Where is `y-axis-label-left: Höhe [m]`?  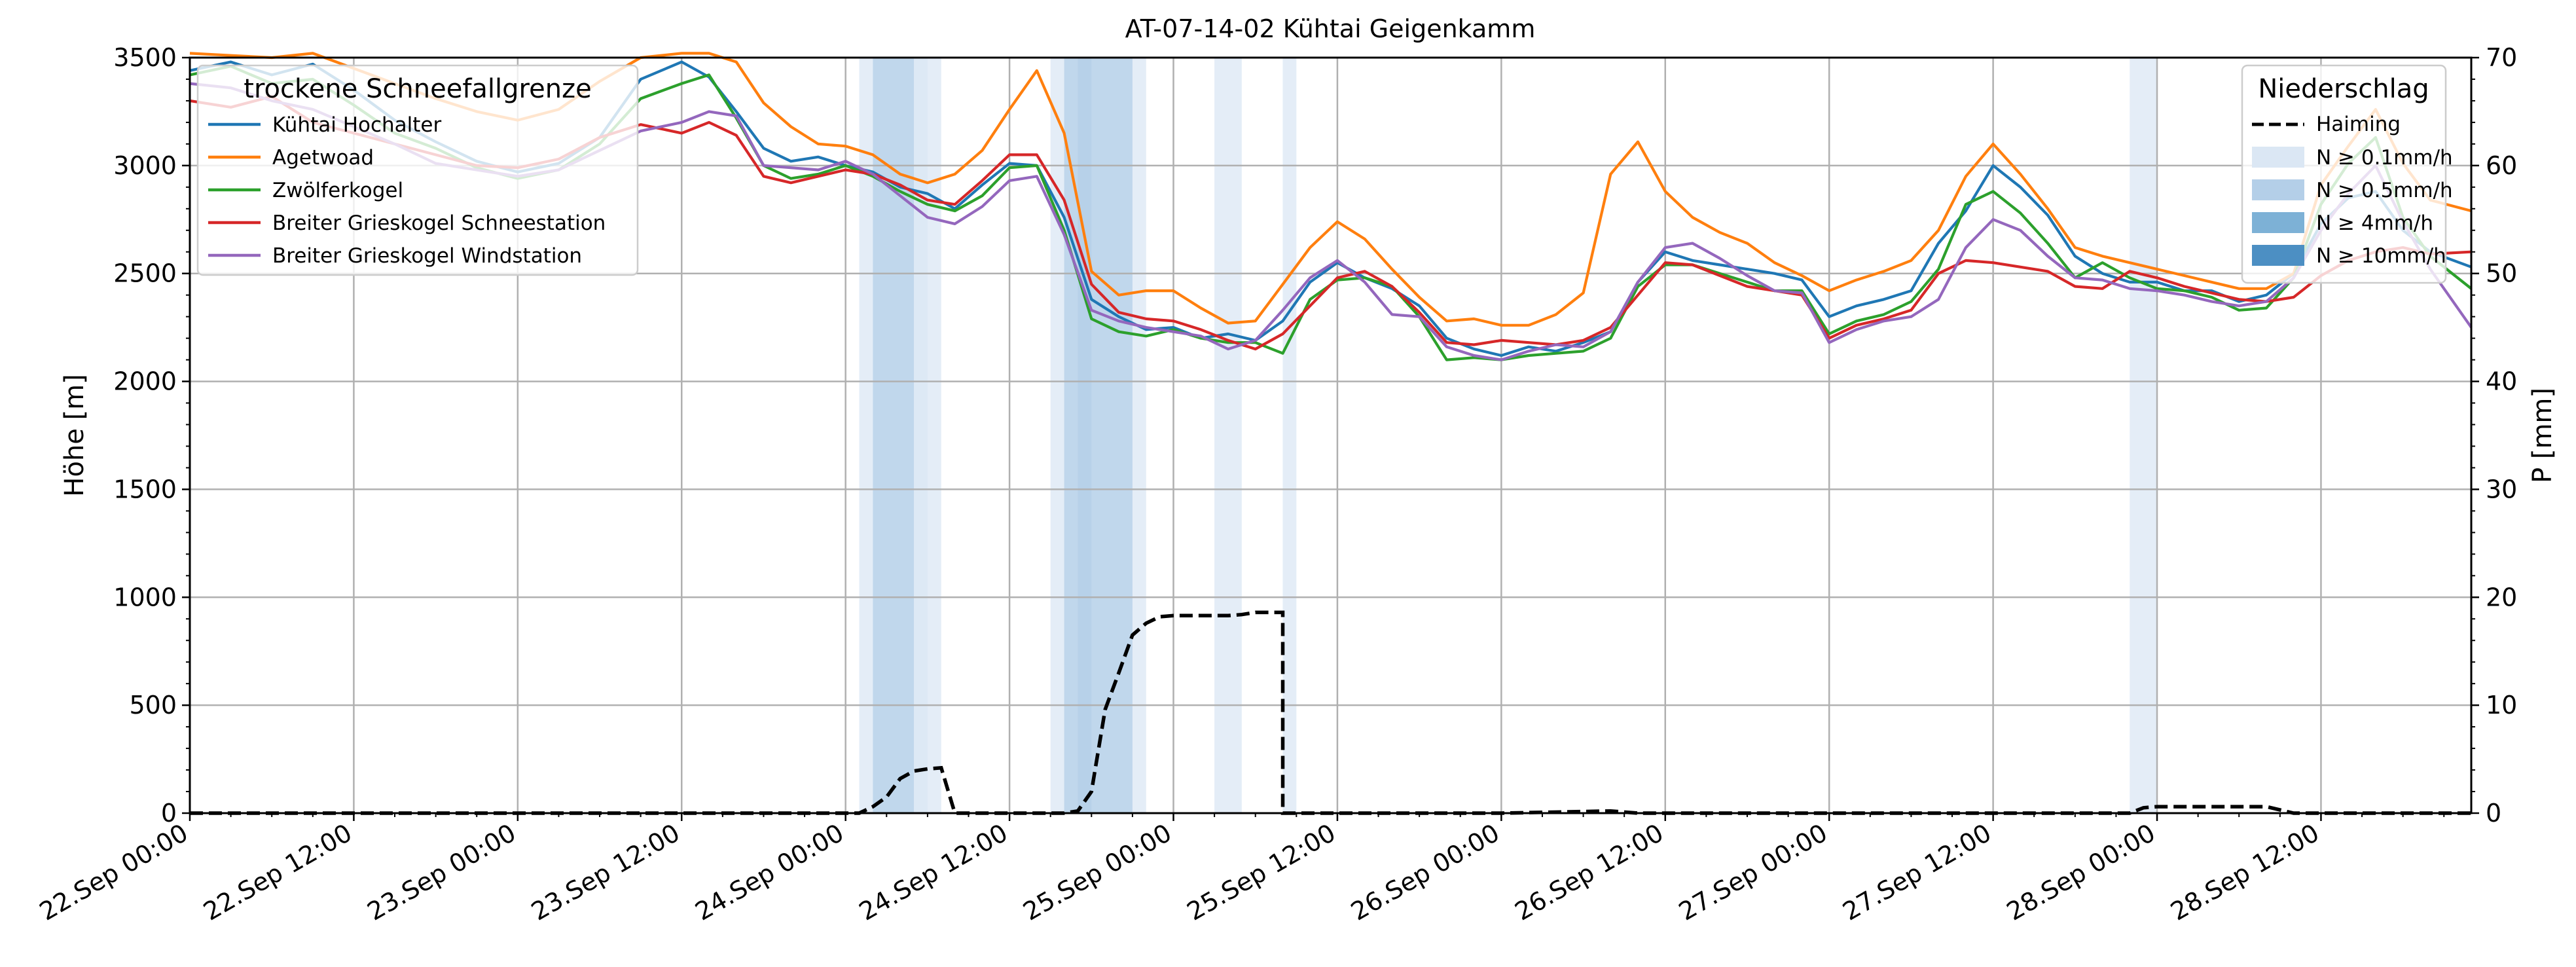 y-axis-label-left: Höhe [m] is located at coordinates (75, 435).